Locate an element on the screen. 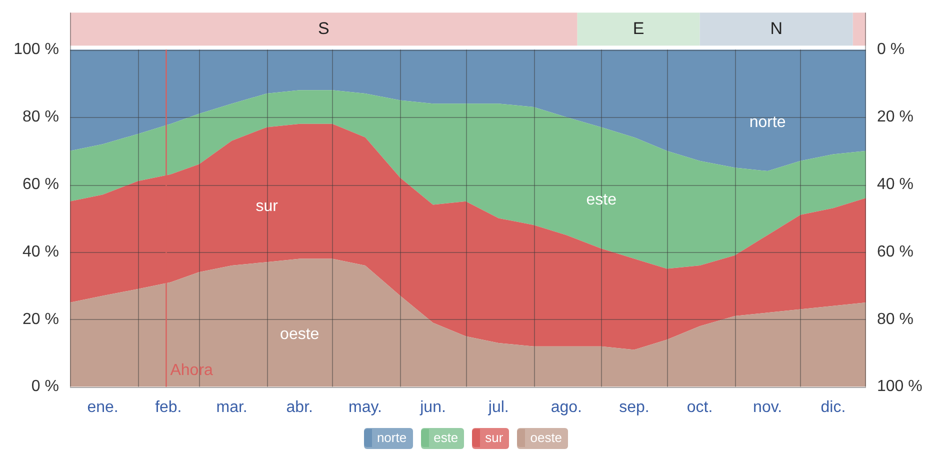 Image resolution: width=932 pixels, height=458 pixels. x-tick-label: ago. is located at coordinates (566, 407).